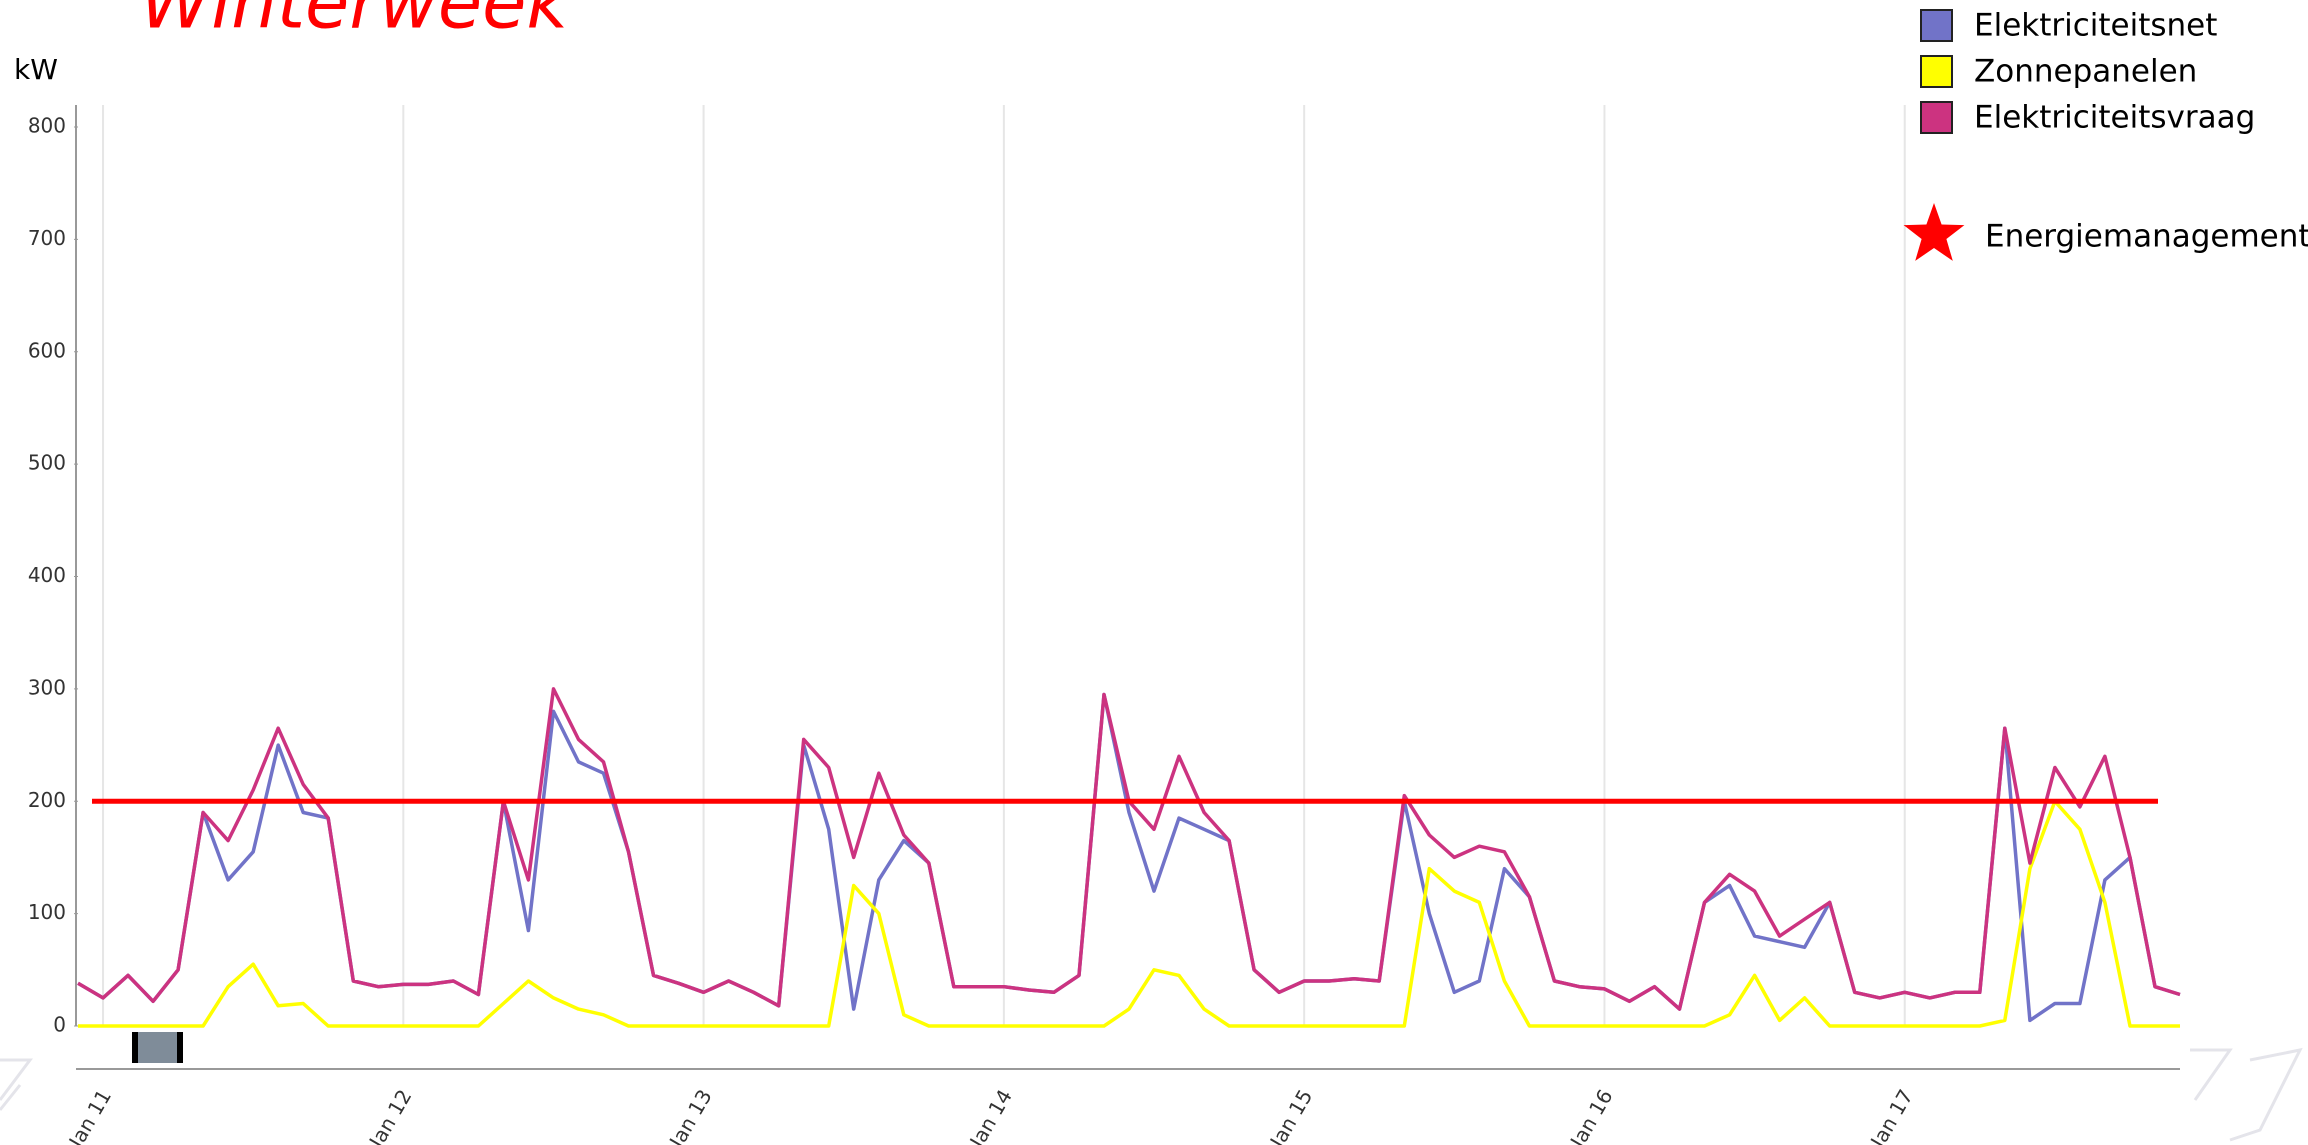 This screenshot has width=2308, height=1145. What do you see at coordinates (2085, 72) in the screenshot?
I see `legend-label: Zonnepanelen` at bounding box center [2085, 72].